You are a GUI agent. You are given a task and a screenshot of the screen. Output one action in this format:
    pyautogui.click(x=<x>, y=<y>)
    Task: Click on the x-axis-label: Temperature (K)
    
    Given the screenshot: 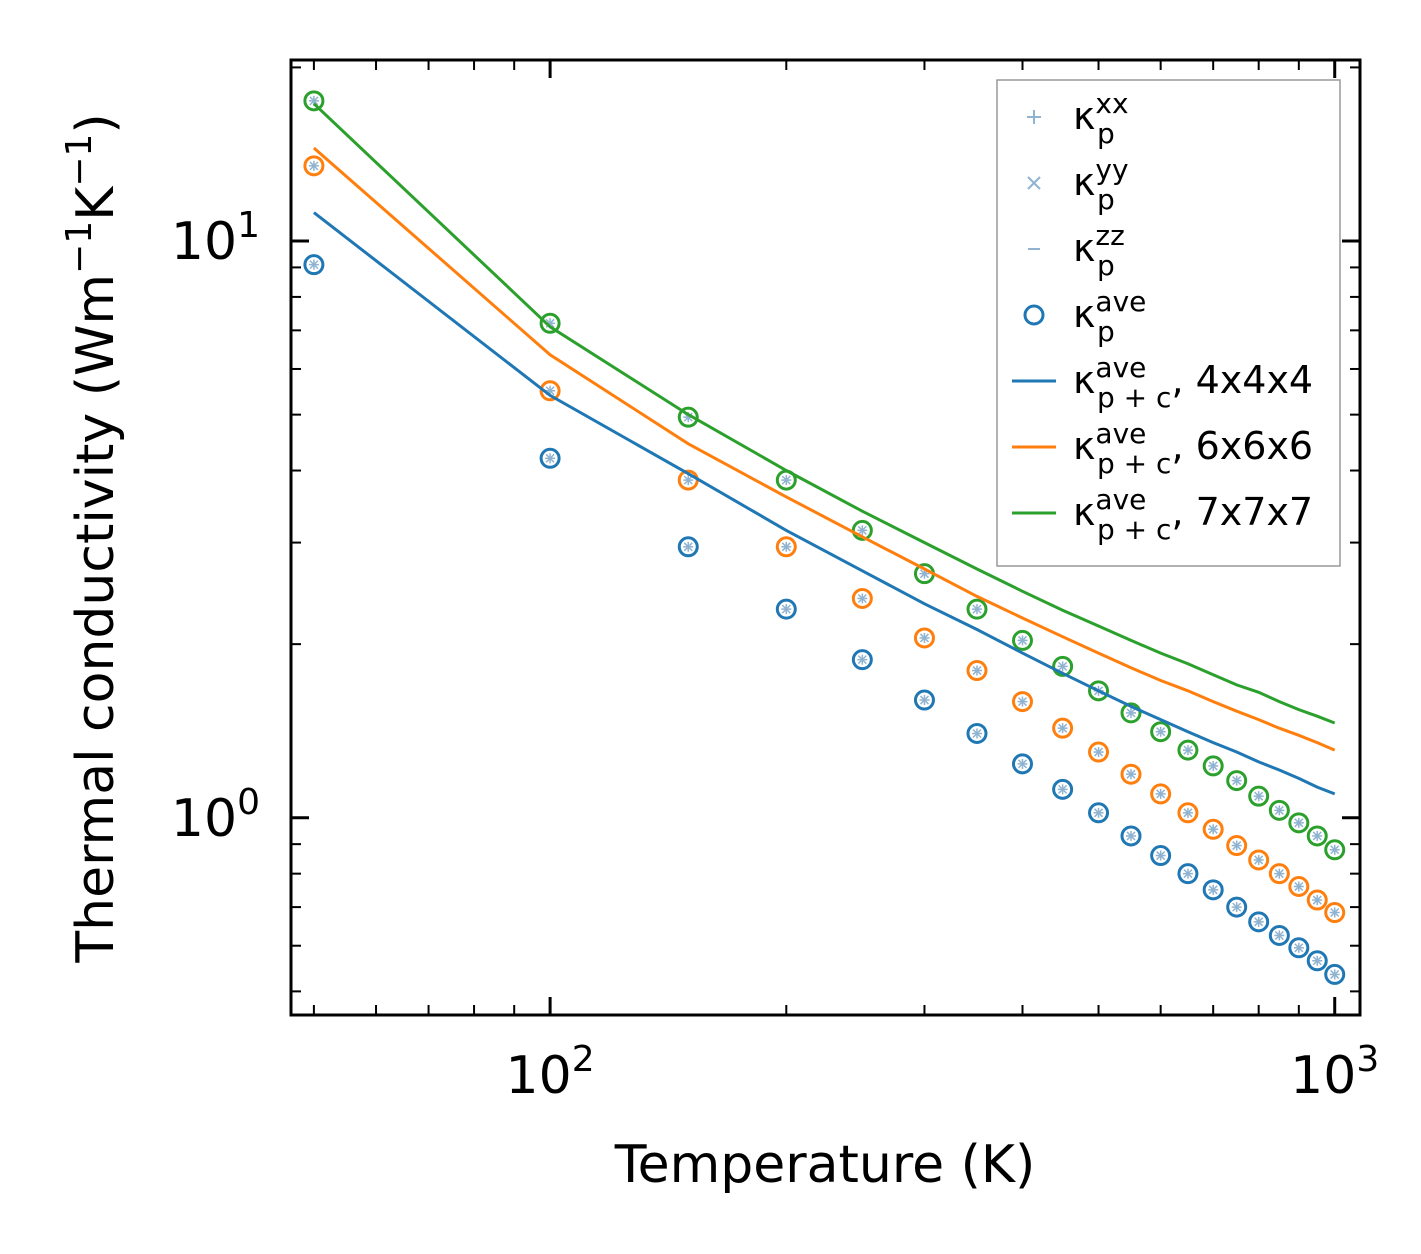 What is the action you would take?
    pyautogui.click(x=825, y=1165)
    